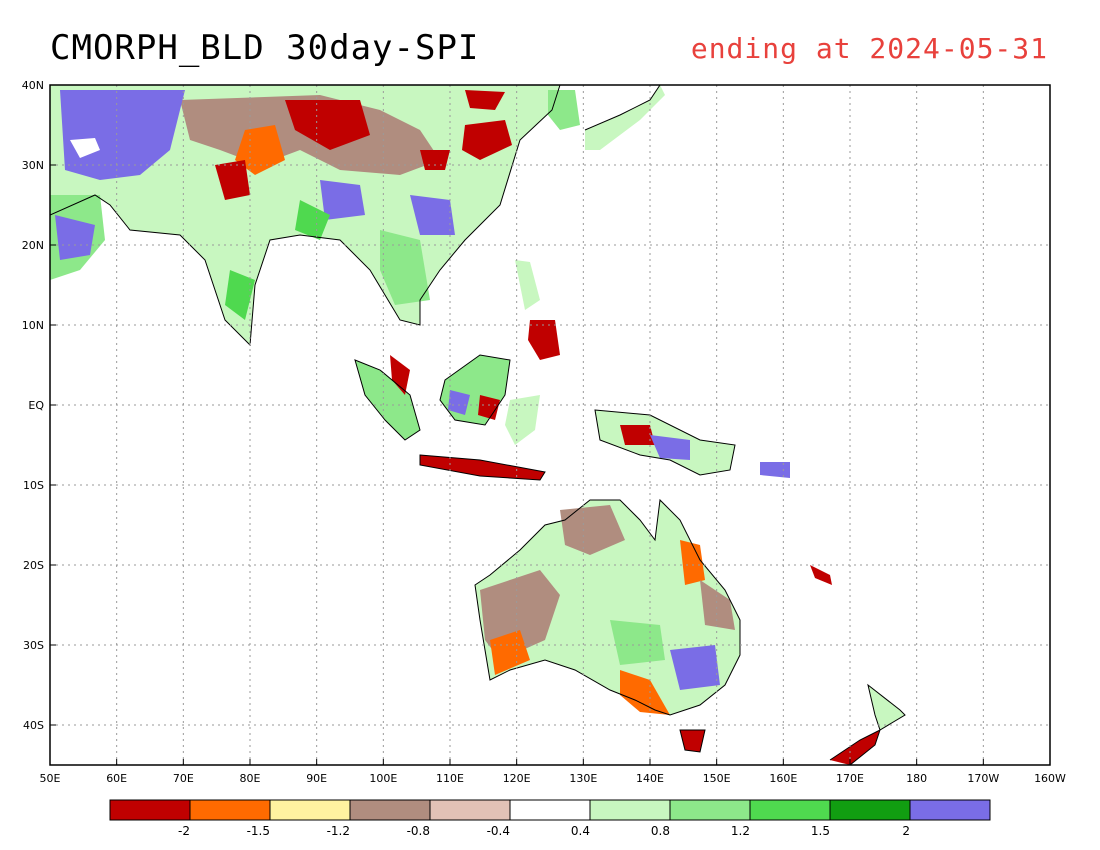 The width and height of the screenshot is (1100, 850). I want to click on lon-tick-label: 170E, so click(850, 778).